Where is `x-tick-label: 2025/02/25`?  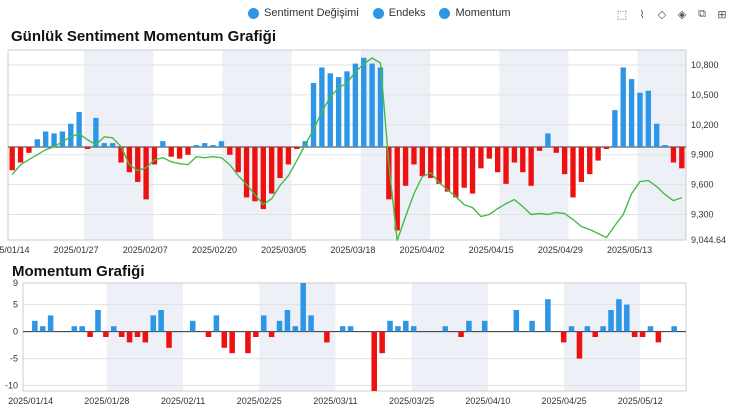 x-tick-label: 2025/02/25 is located at coordinates (259, 401).